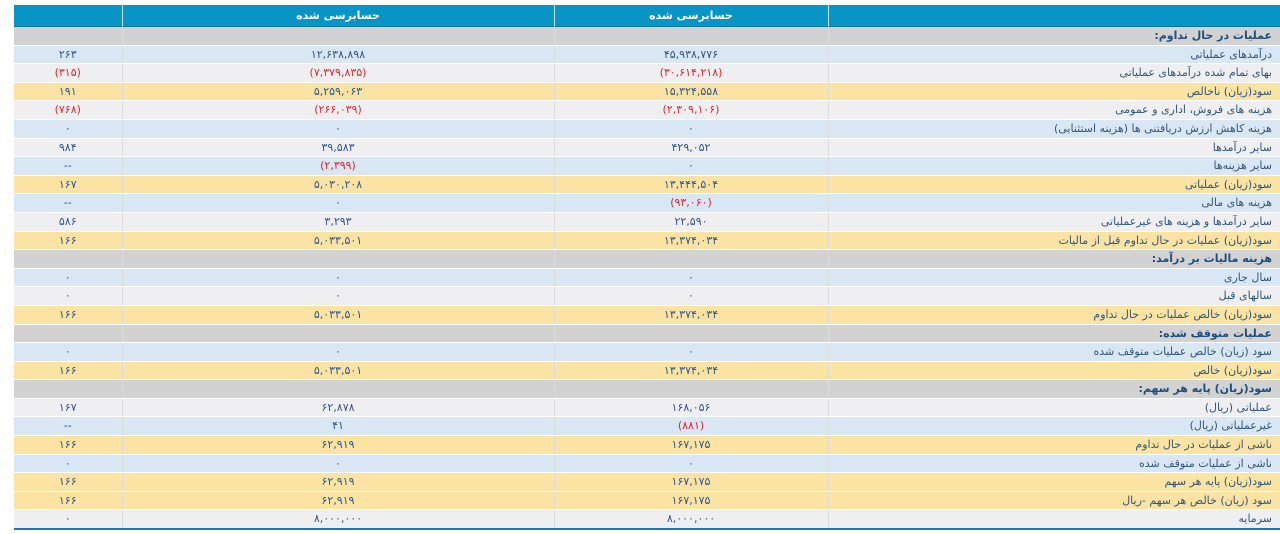 Image resolution: width=1280 pixels, height=534 pixels. I want to click on row-label-cell: ناشی از عملیات در حال تداوم, so click(1053, 445).